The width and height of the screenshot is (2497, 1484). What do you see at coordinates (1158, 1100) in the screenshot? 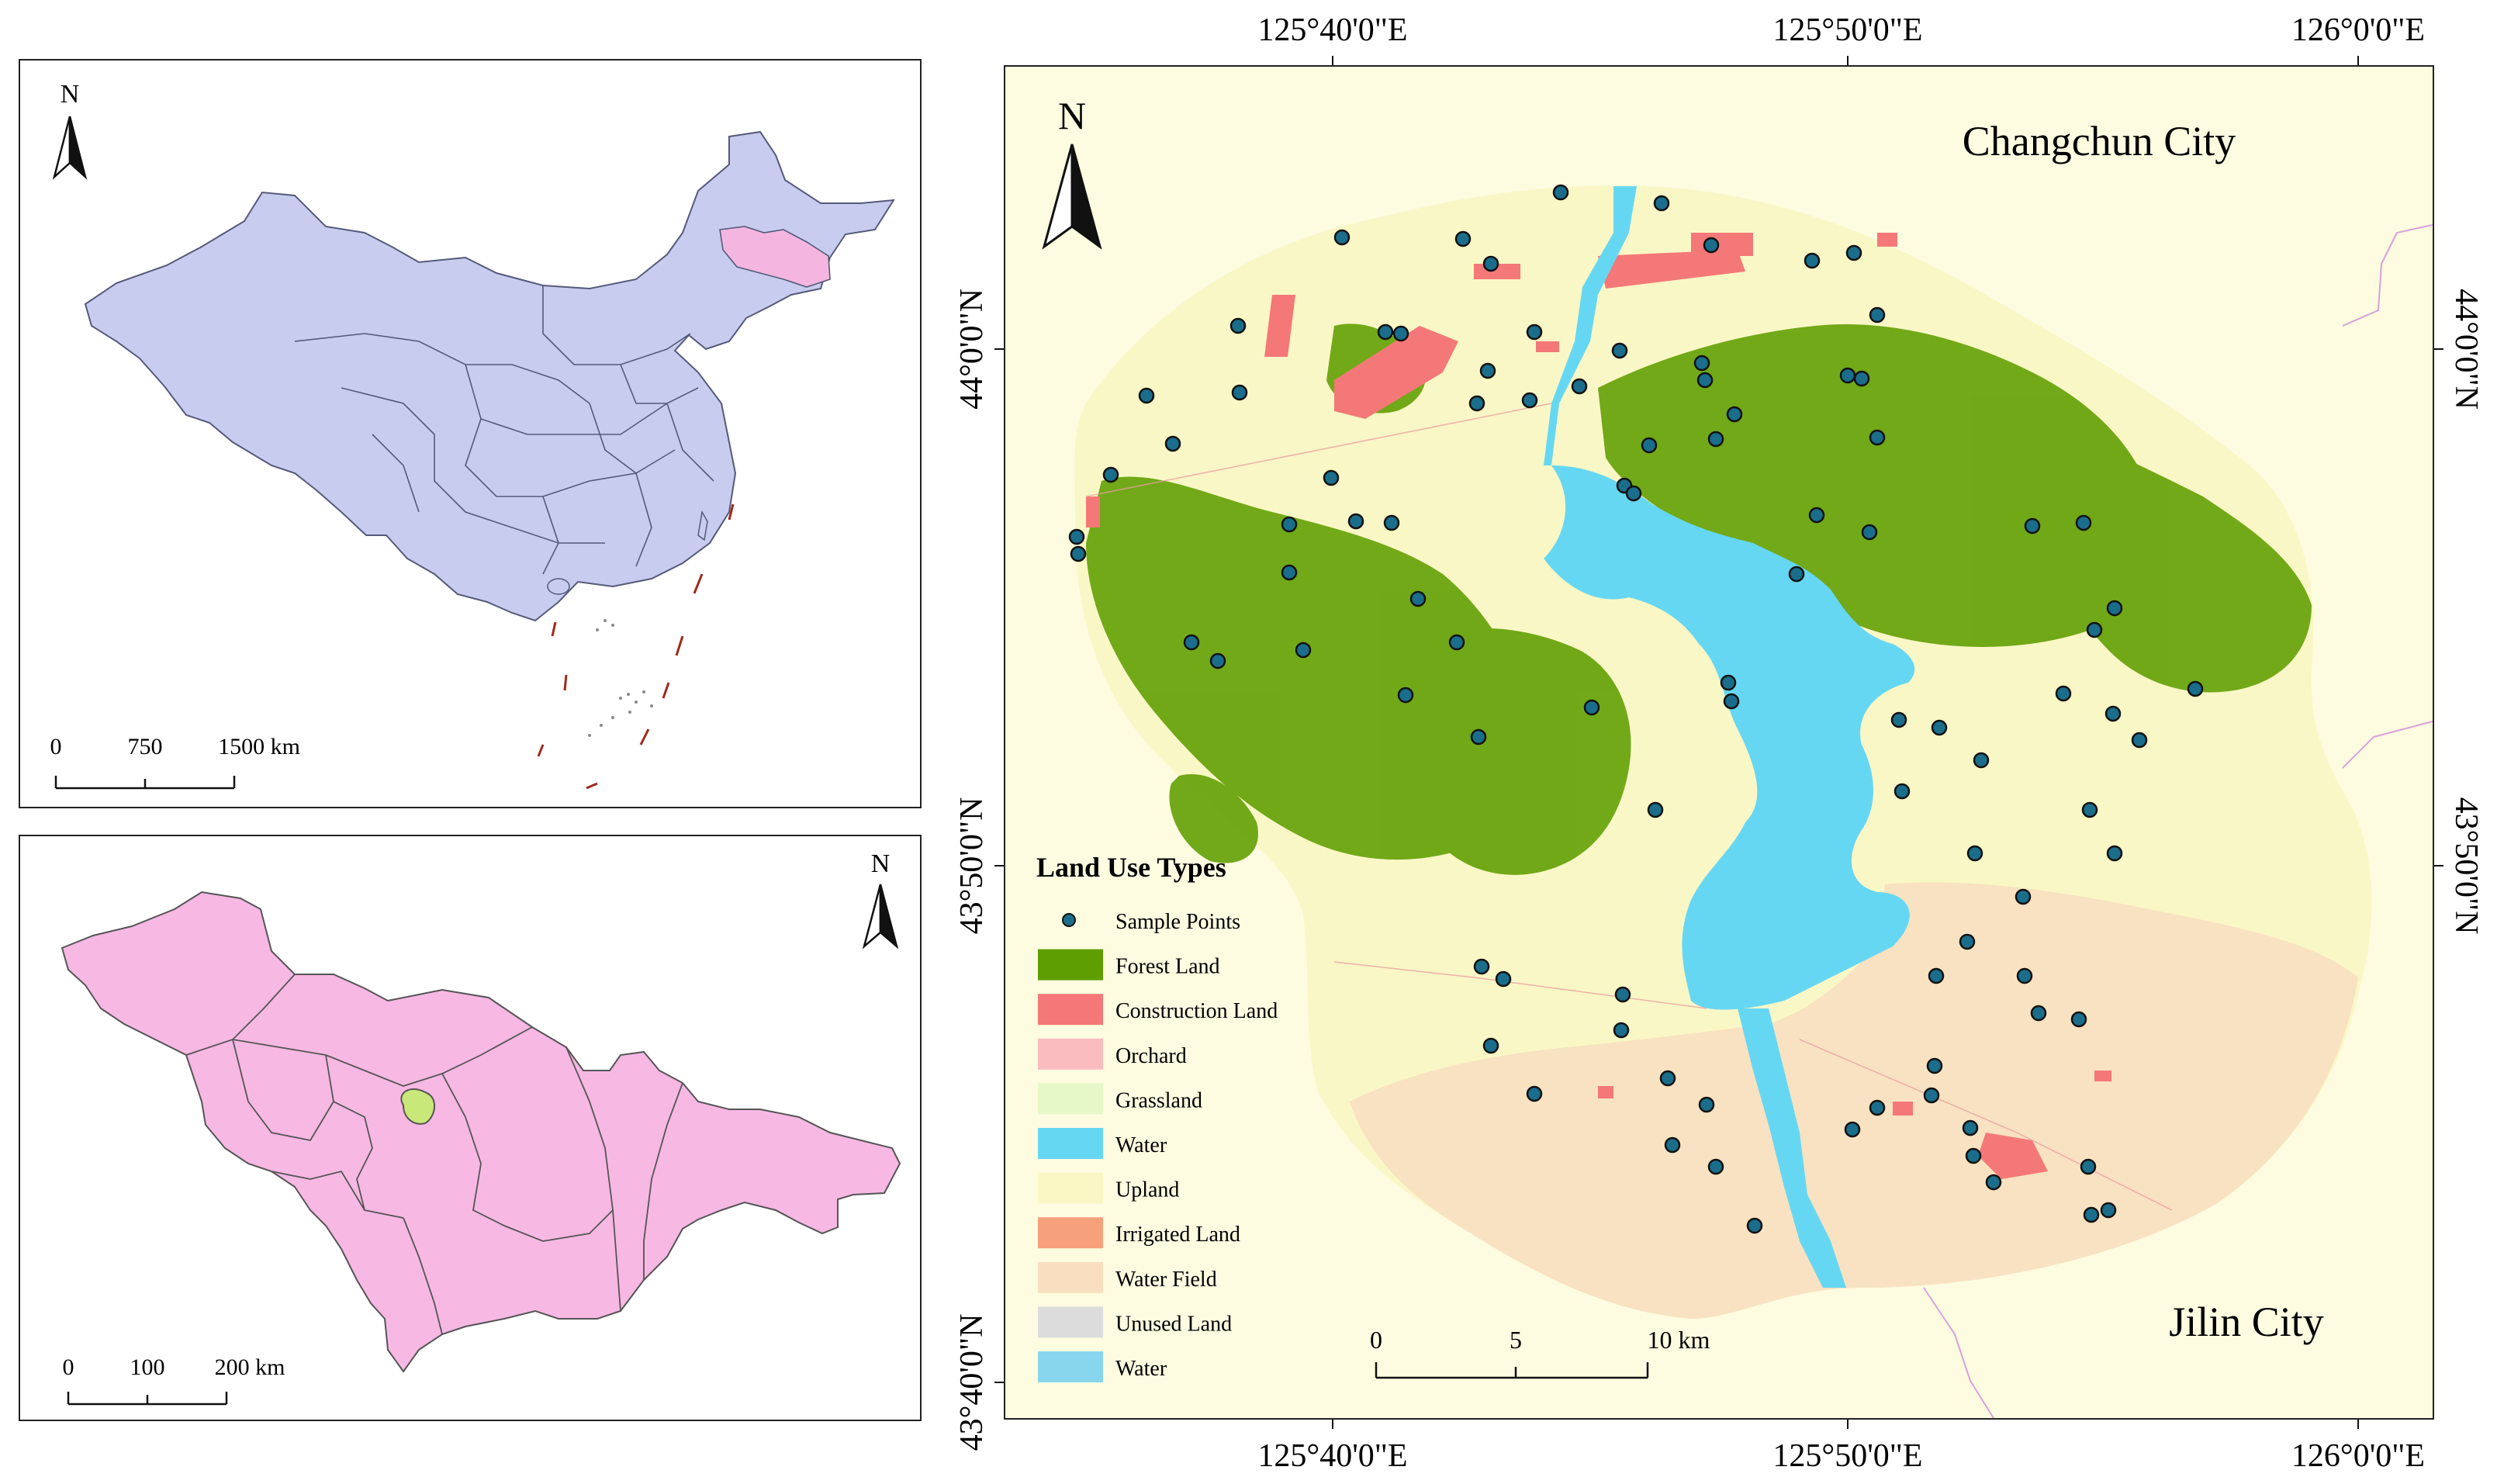
I see `legend-label: Grassland` at bounding box center [1158, 1100].